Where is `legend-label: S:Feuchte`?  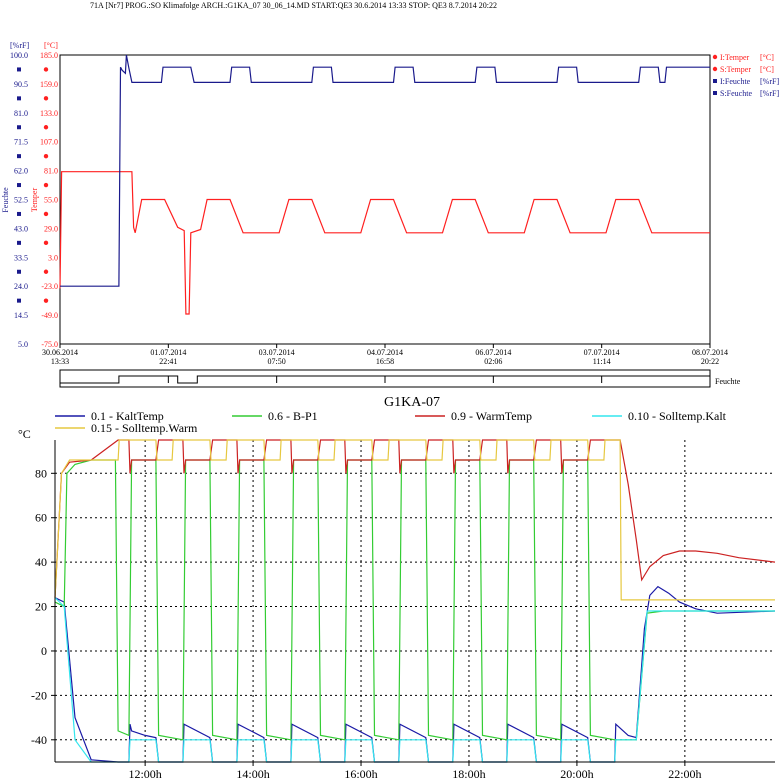
legend-label: S:Feuchte is located at coordinates (736, 93).